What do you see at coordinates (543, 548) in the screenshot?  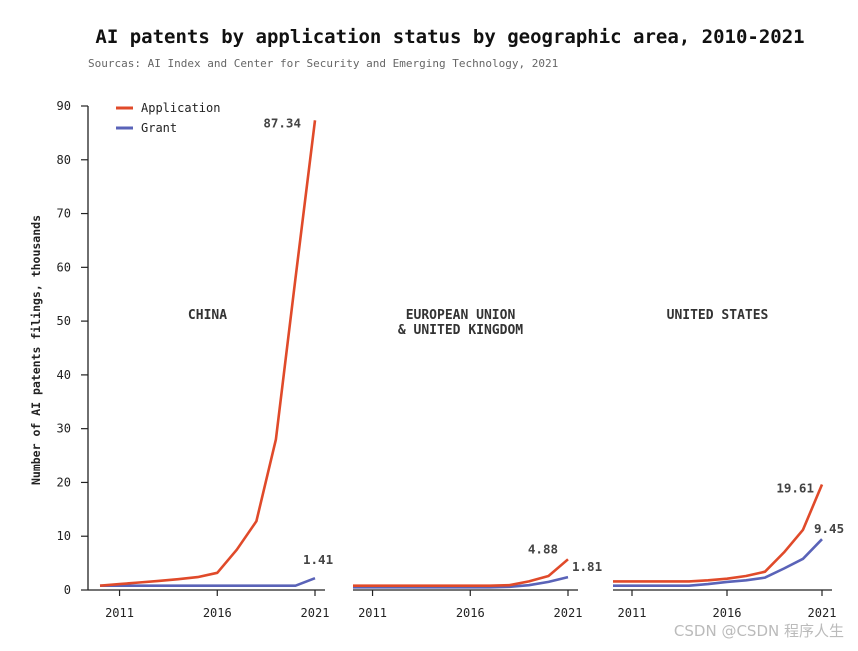 I see `data-label: 4.88` at bounding box center [543, 548].